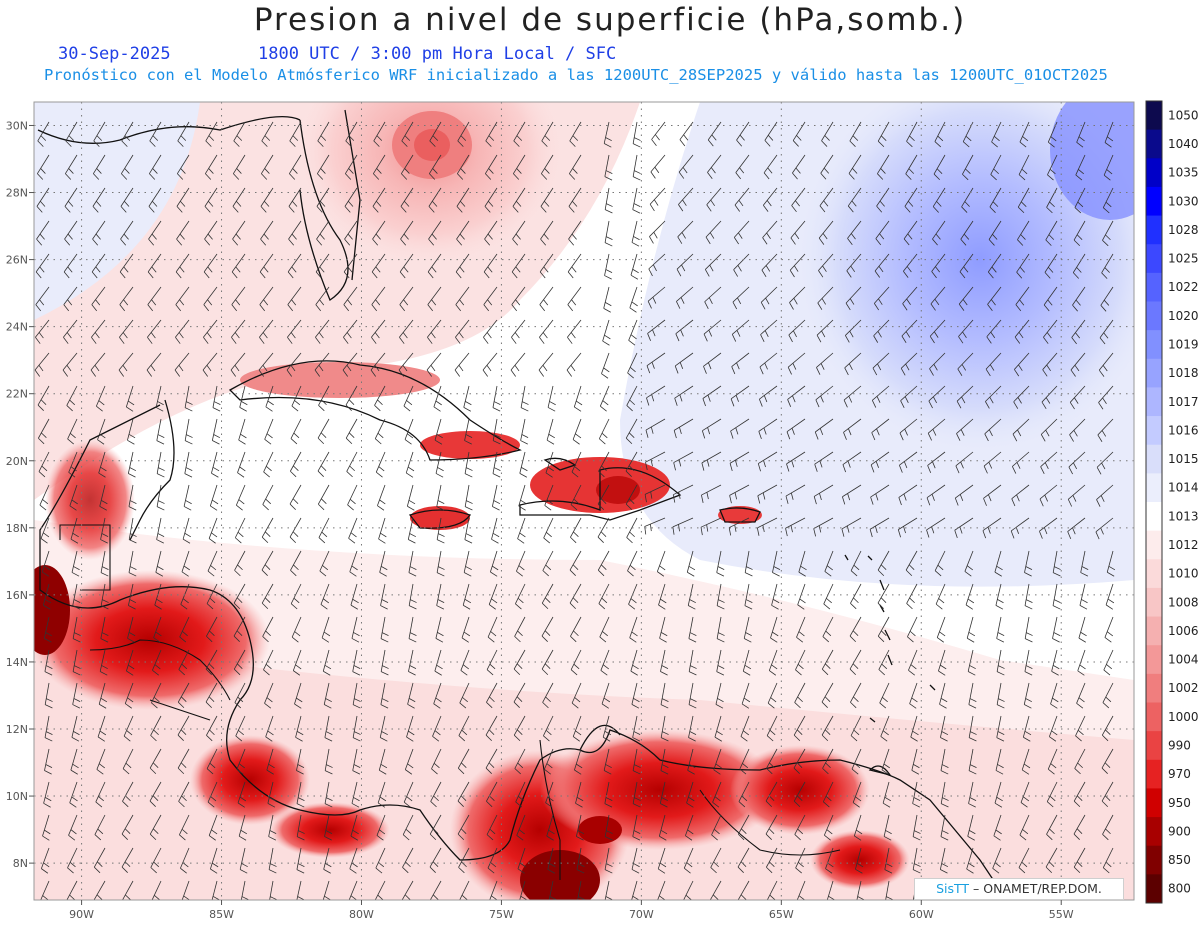 This screenshot has height=927, width=1200. I want to click on sistt-logo: SisTT, so click(953, 888).